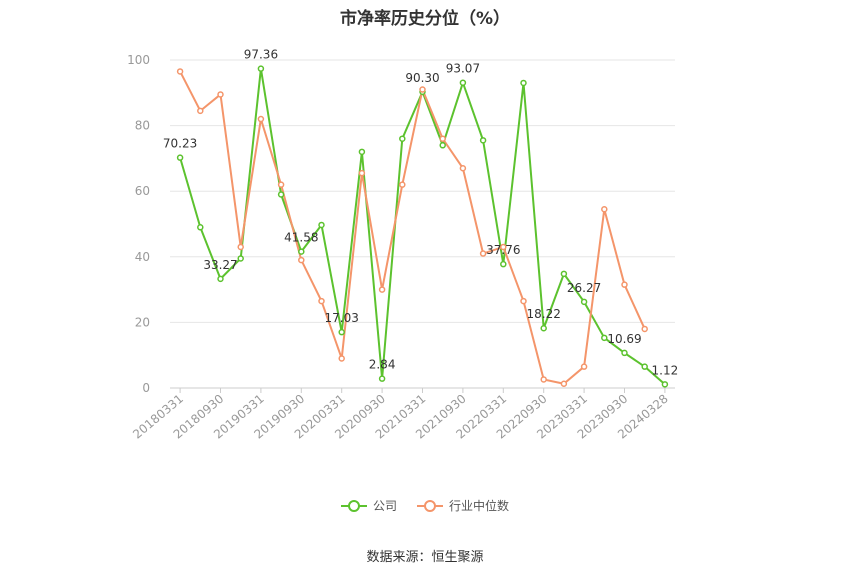 The height and width of the screenshot is (575, 850). I want to click on legend-label-industry: 行业中位数, so click(479, 506).